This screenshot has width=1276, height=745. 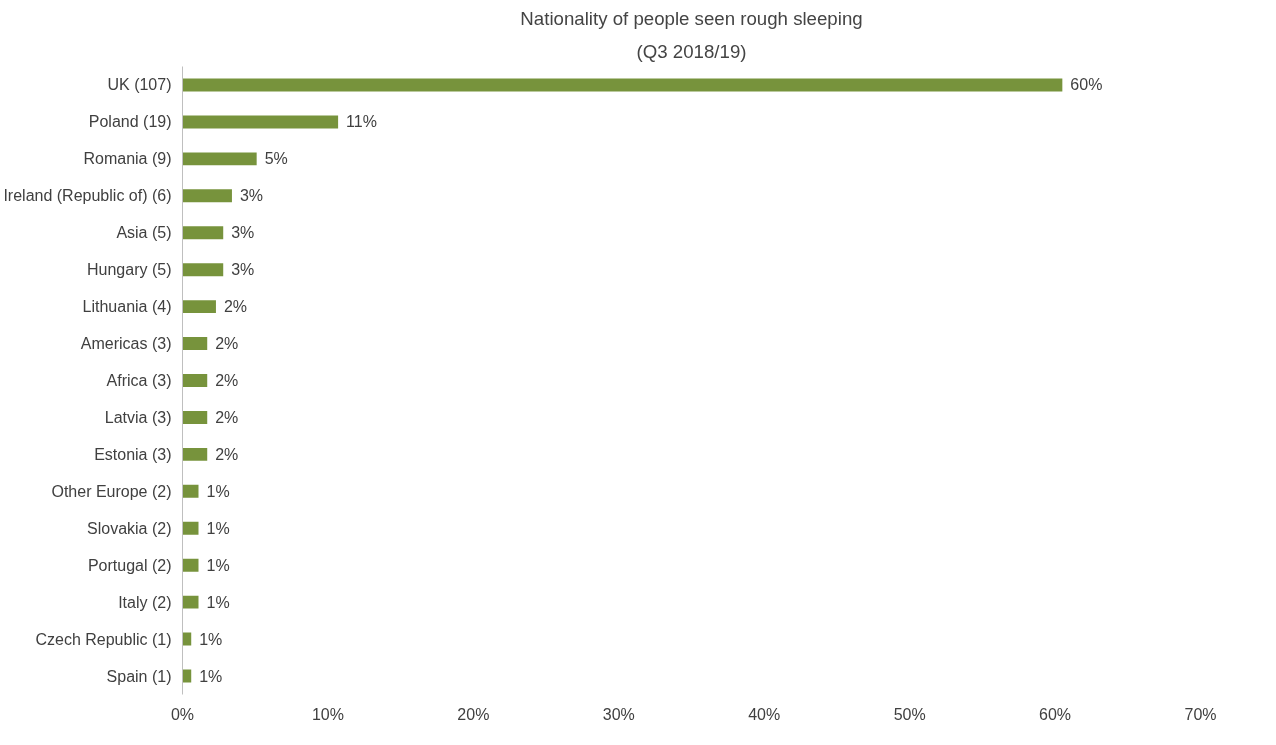 I want to click on chart-title: Nationality of people seen rough sleeping, so click(x=691, y=18).